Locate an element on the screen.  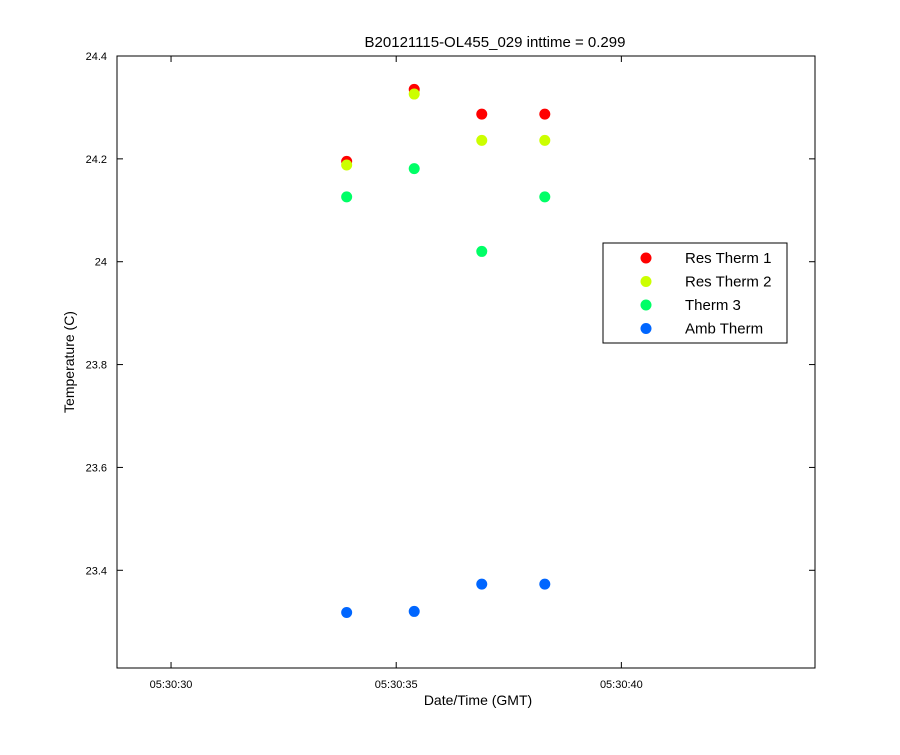
legend-box is located at coordinates (695, 293).